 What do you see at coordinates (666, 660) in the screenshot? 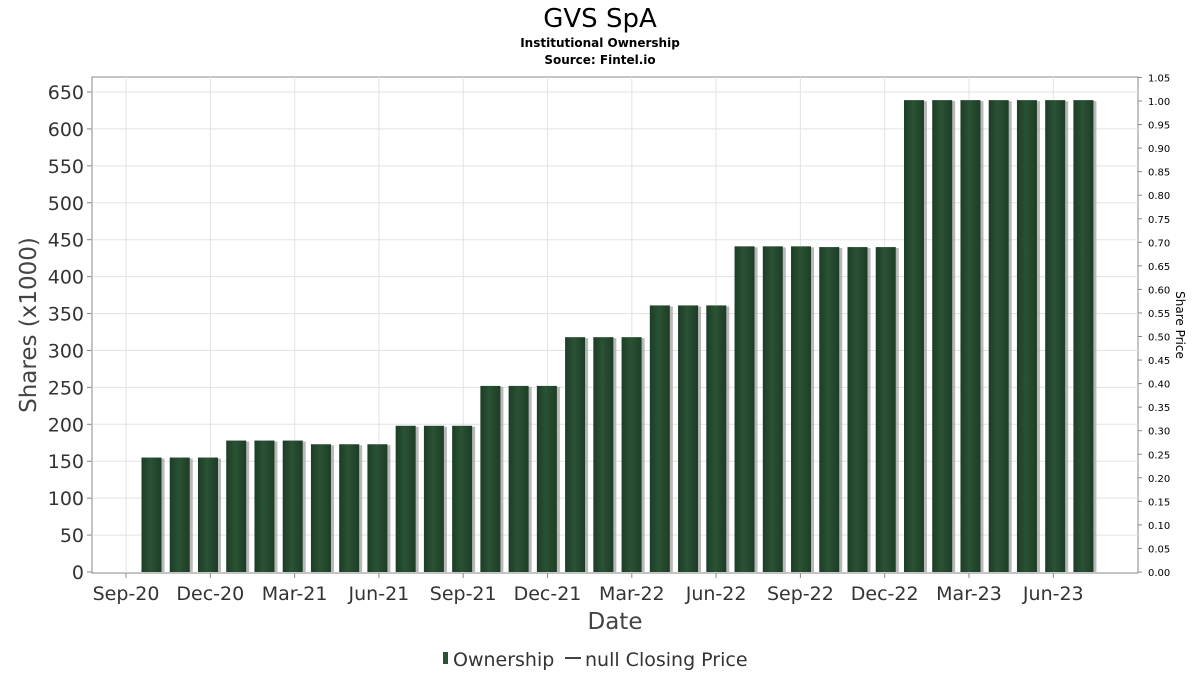
I see `legend-label-price: null Closing Price` at bounding box center [666, 660].